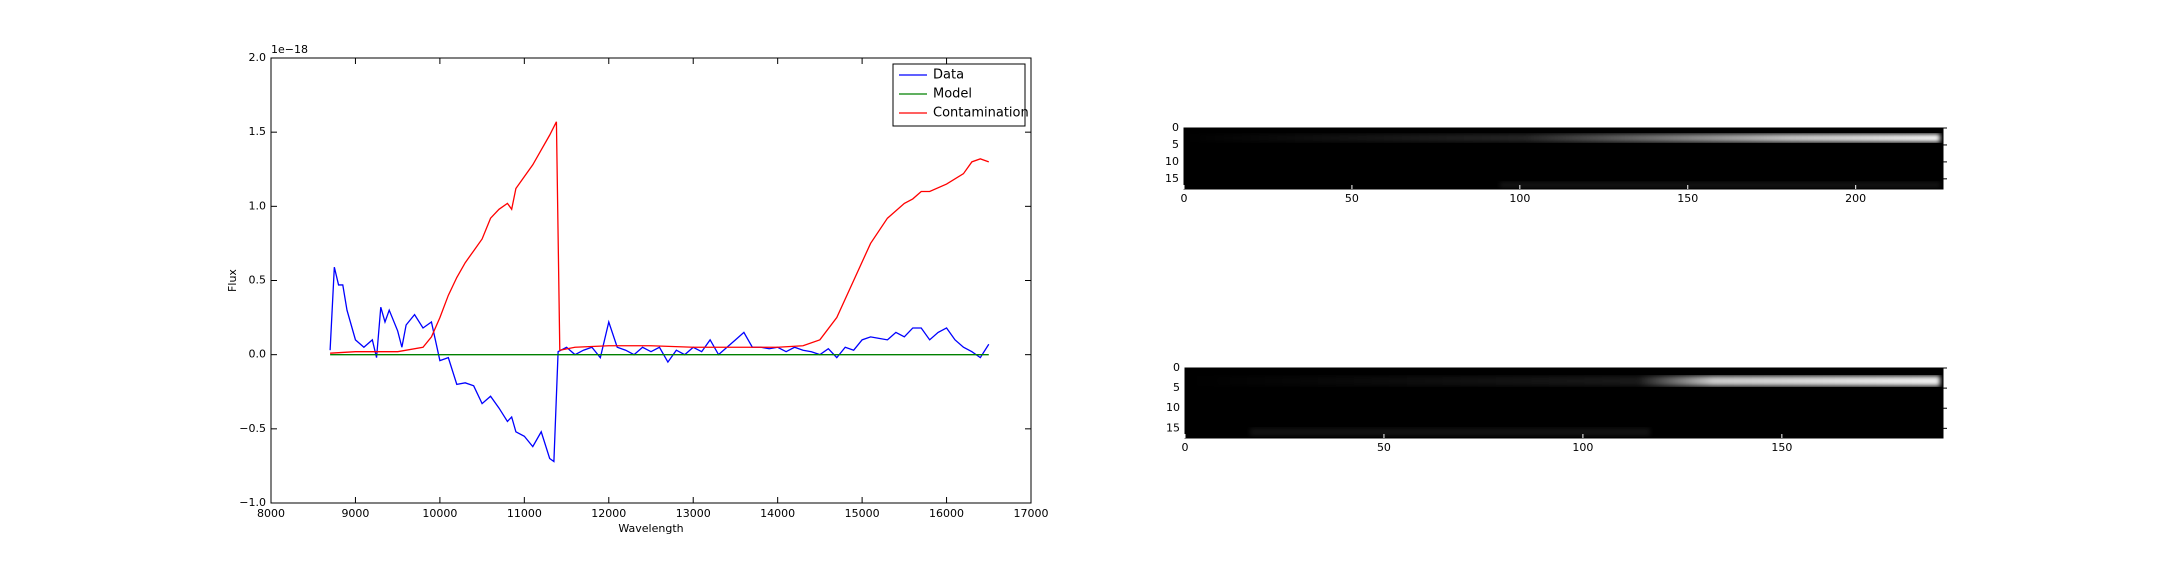 The image size is (2160, 576). Describe the element at coordinates (1855, 198) in the screenshot. I see `x-tick-label: 200` at that location.